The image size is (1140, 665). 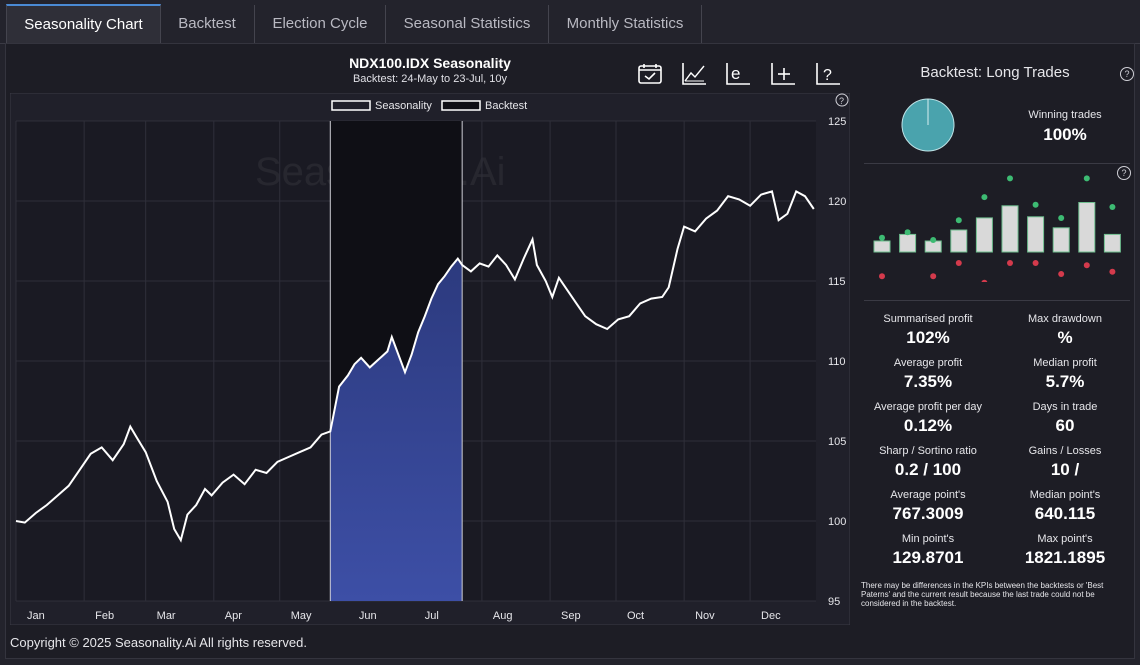 I want to click on legend-swatch-seasonality, so click(x=351, y=105).